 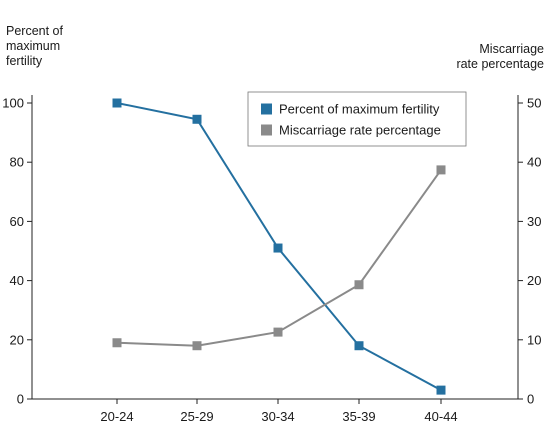 I want to click on legend-label: Miscarriage rate percentage, so click(x=360, y=130).